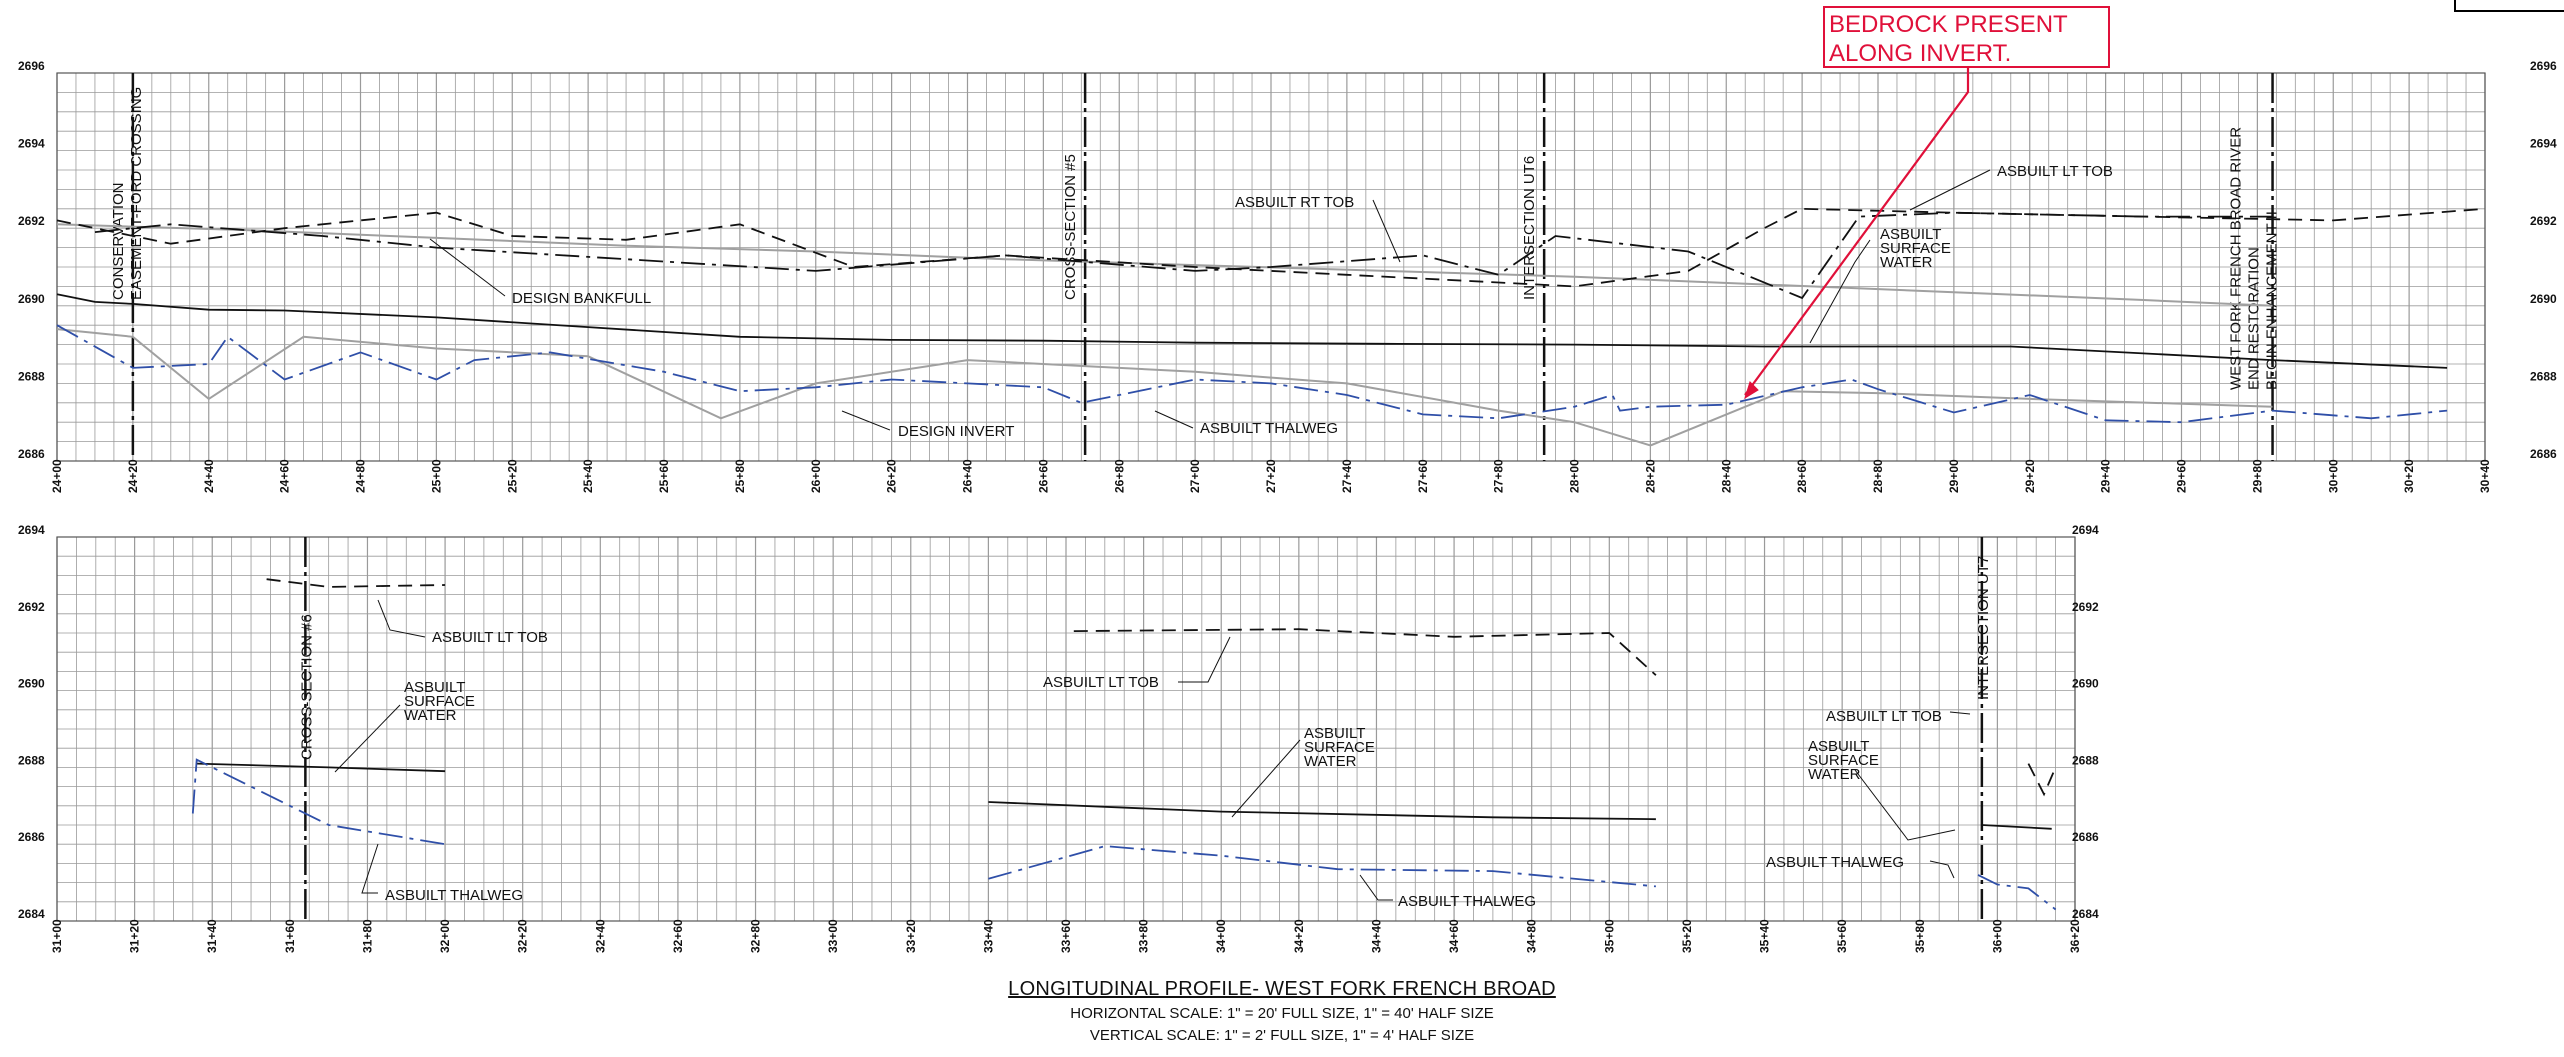 Image resolution: width=2564 pixels, height=1057 pixels. What do you see at coordinates (512, 476) in the screenshot?
I see `x-tick-label: 25+20` at bounding box center [512, 476].